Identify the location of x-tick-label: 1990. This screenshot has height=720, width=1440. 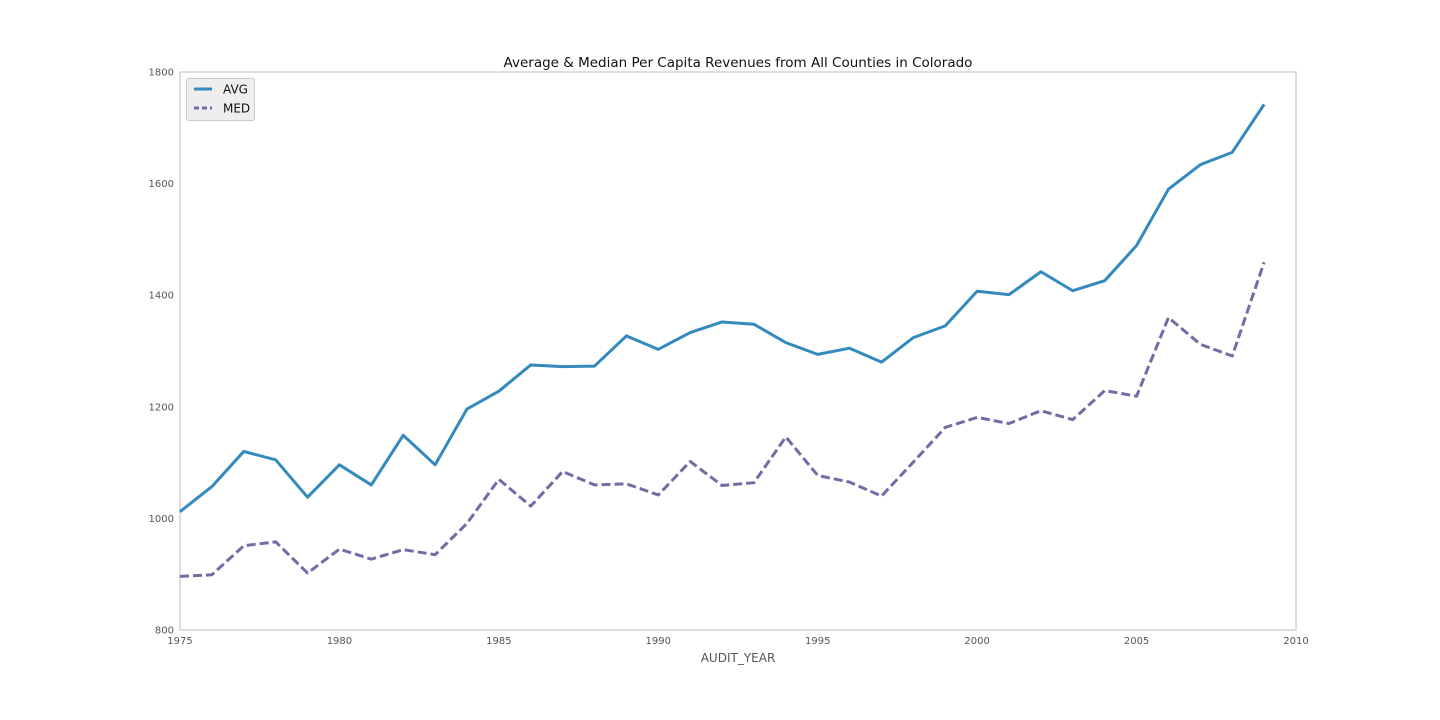
(658, 641).